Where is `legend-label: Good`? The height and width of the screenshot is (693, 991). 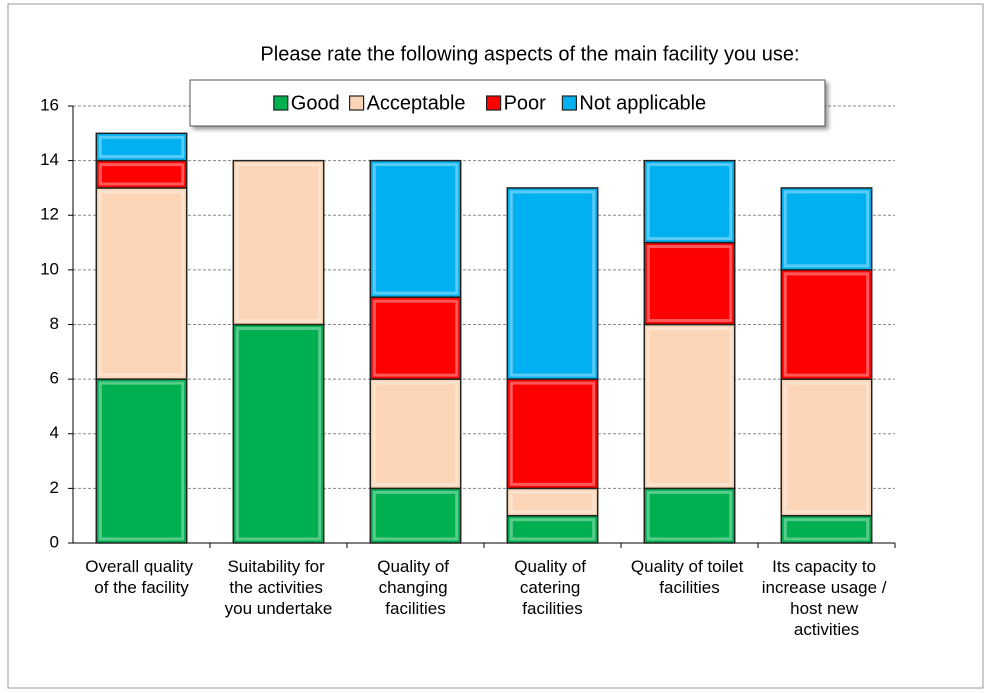
legend-label: Good is located at coordinates (315, 103).